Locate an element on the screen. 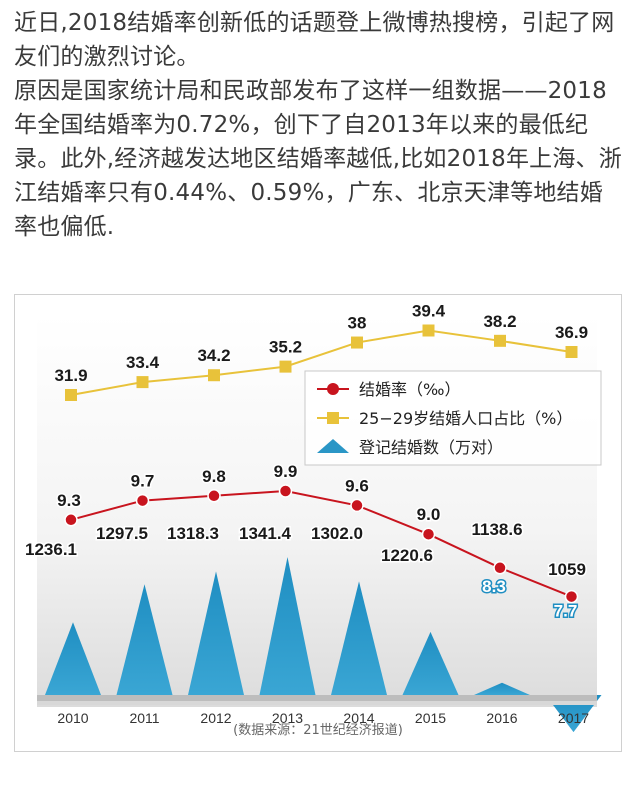 The height and width of the screenshot is (795, 636). rate-series-line is located at coordinates (321, 543).